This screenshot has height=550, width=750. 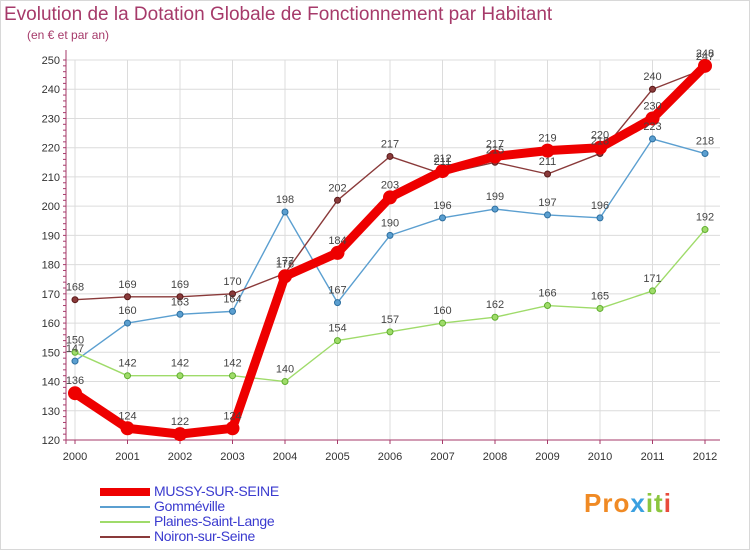 What do you see at coordinates (51, 324) in the screenshot?
I see `y-tick-label: 160` at bounding box center [51, 324].